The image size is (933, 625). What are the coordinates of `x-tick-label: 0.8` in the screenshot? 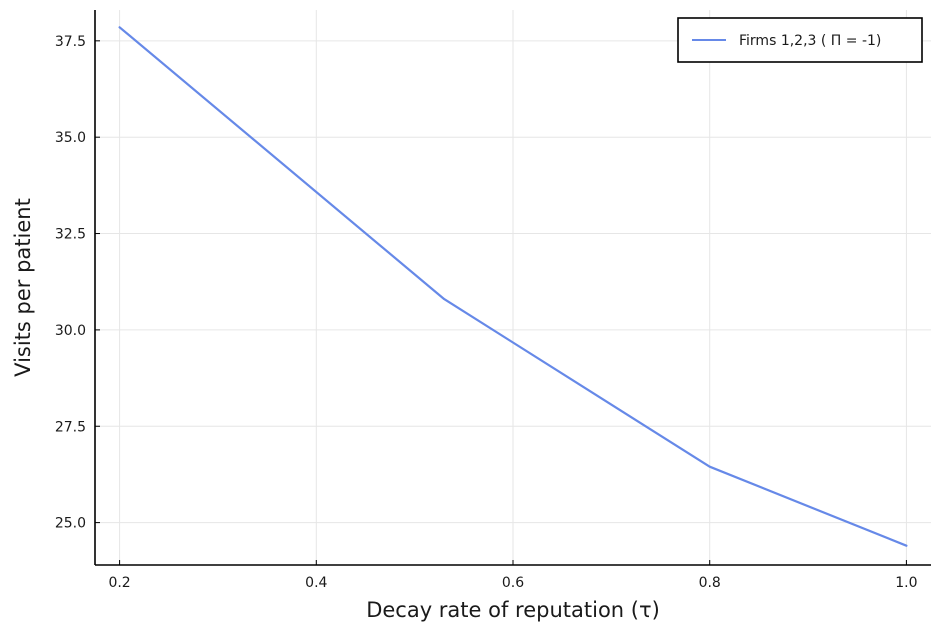 It's located at (710, 583).